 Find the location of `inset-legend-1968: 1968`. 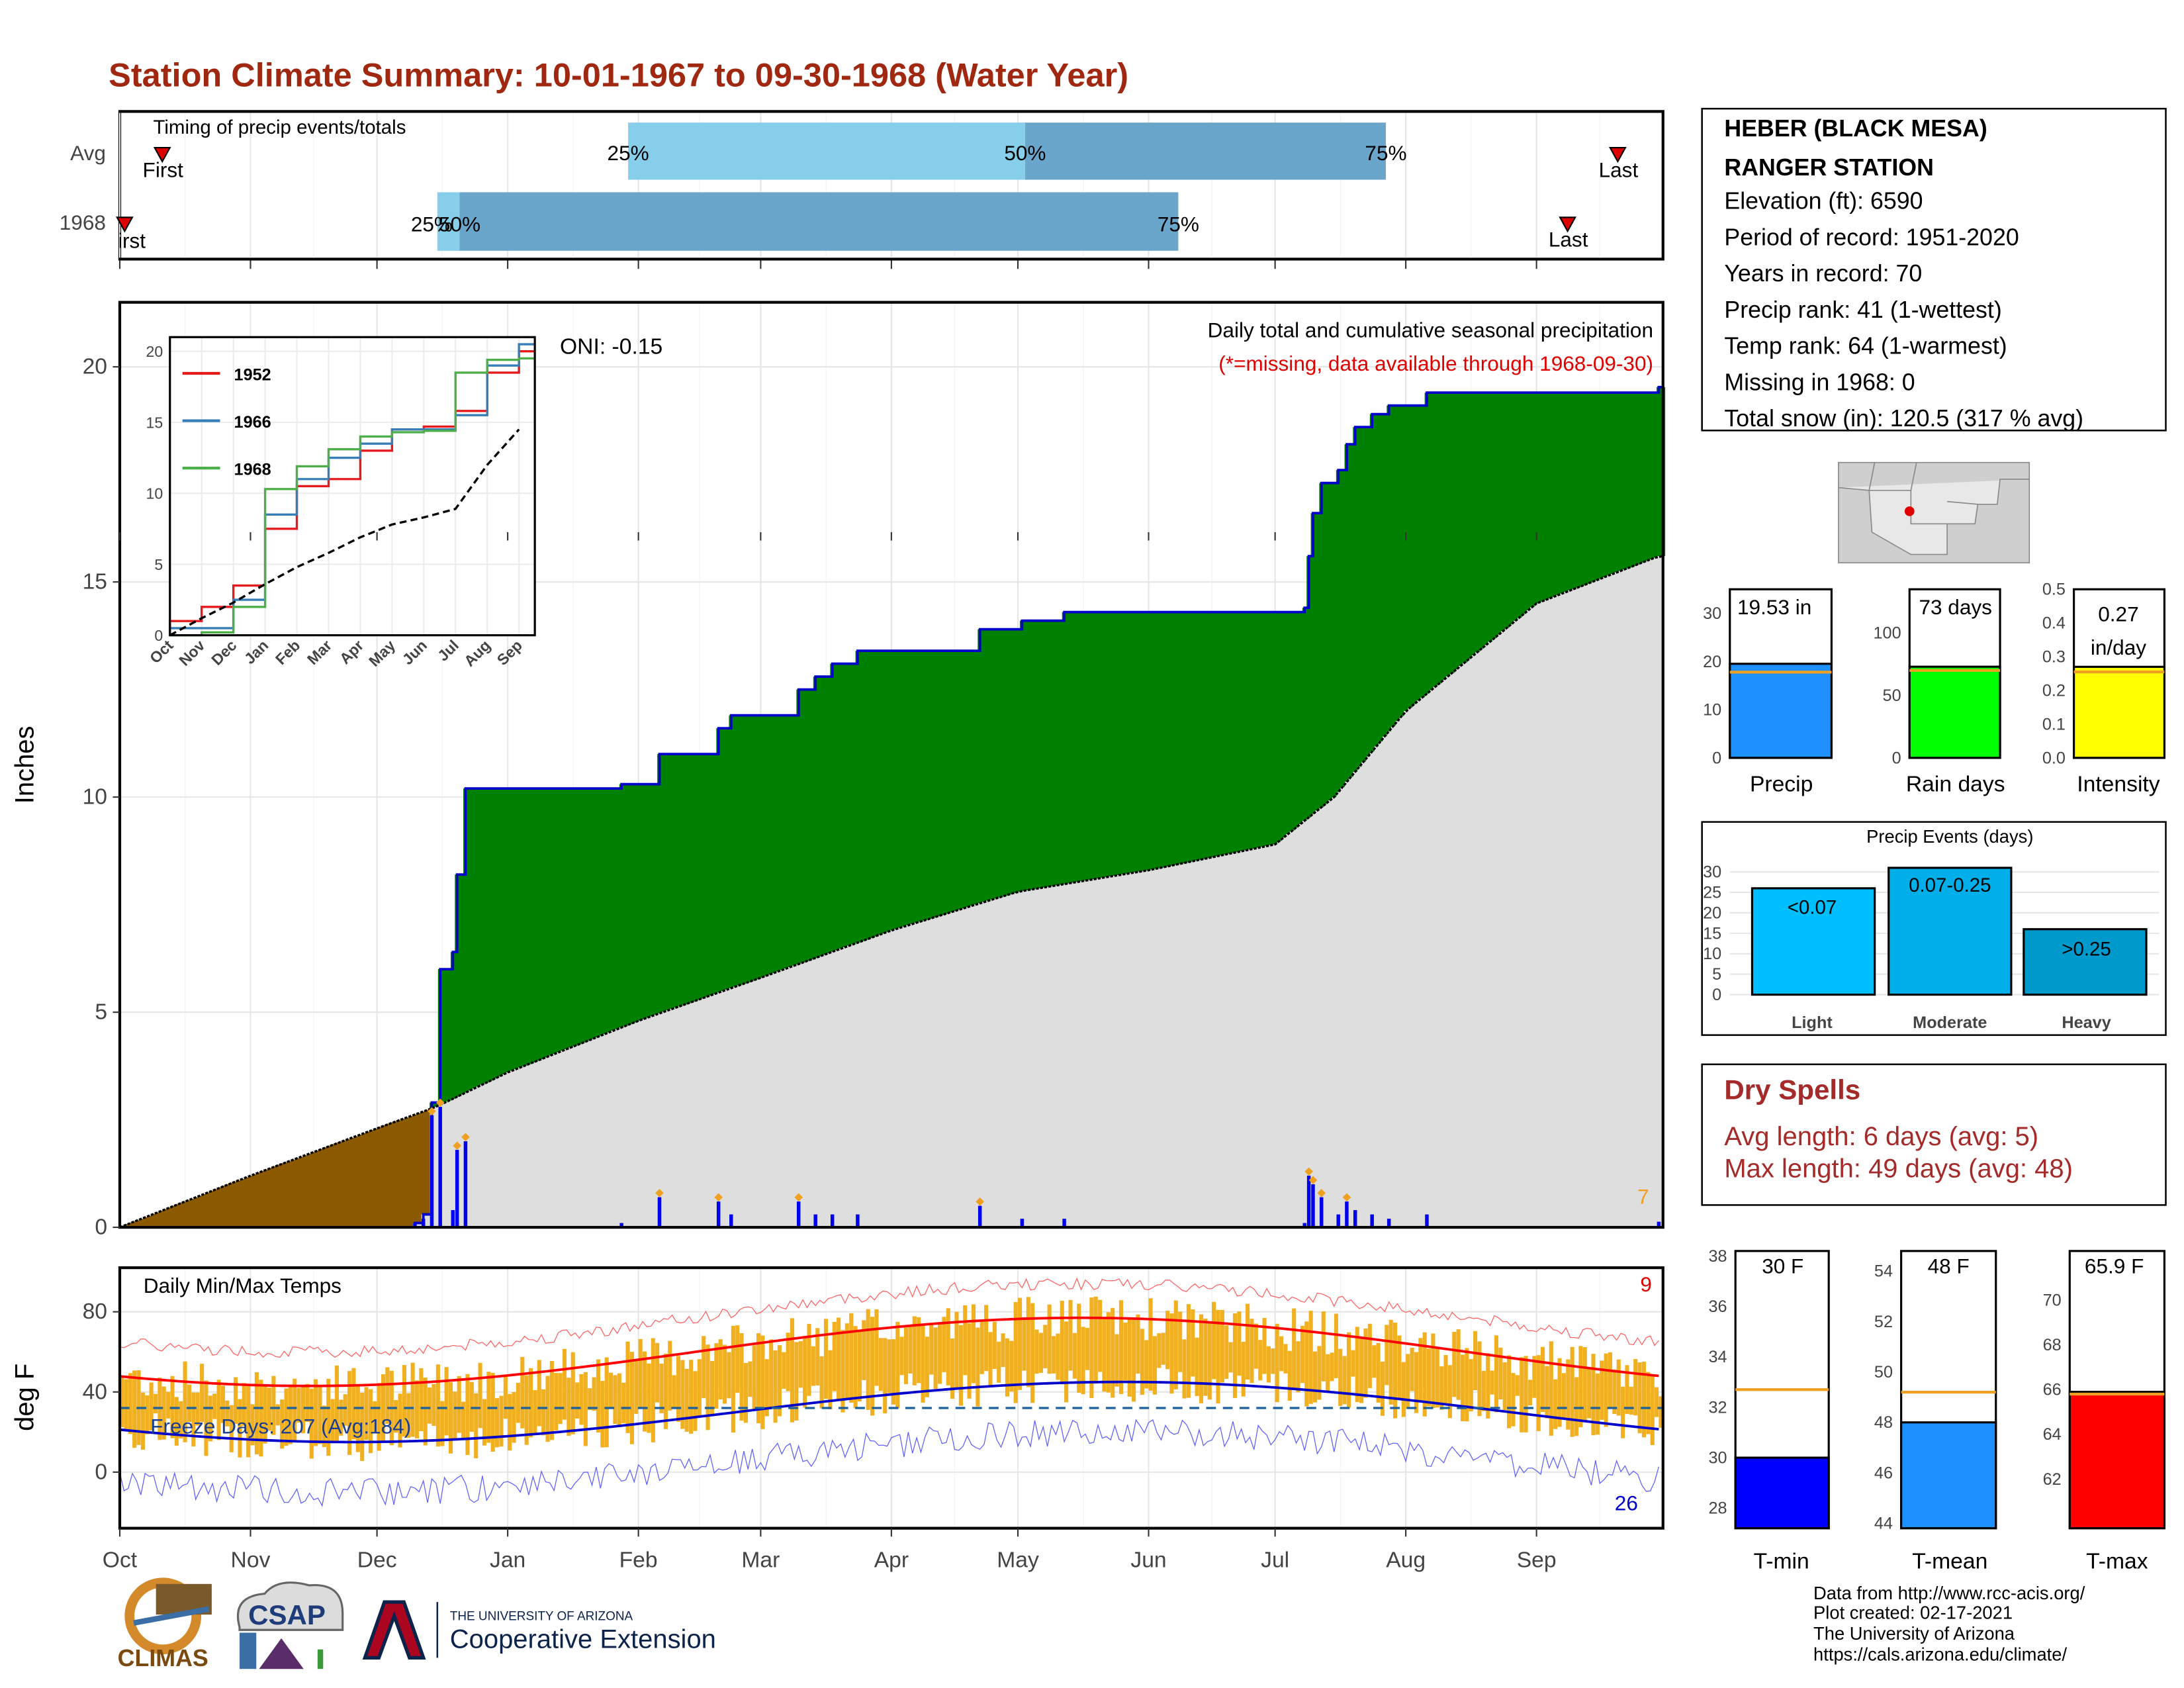

inset-legend-1968: 1968 is located at coordinates (252, 470).